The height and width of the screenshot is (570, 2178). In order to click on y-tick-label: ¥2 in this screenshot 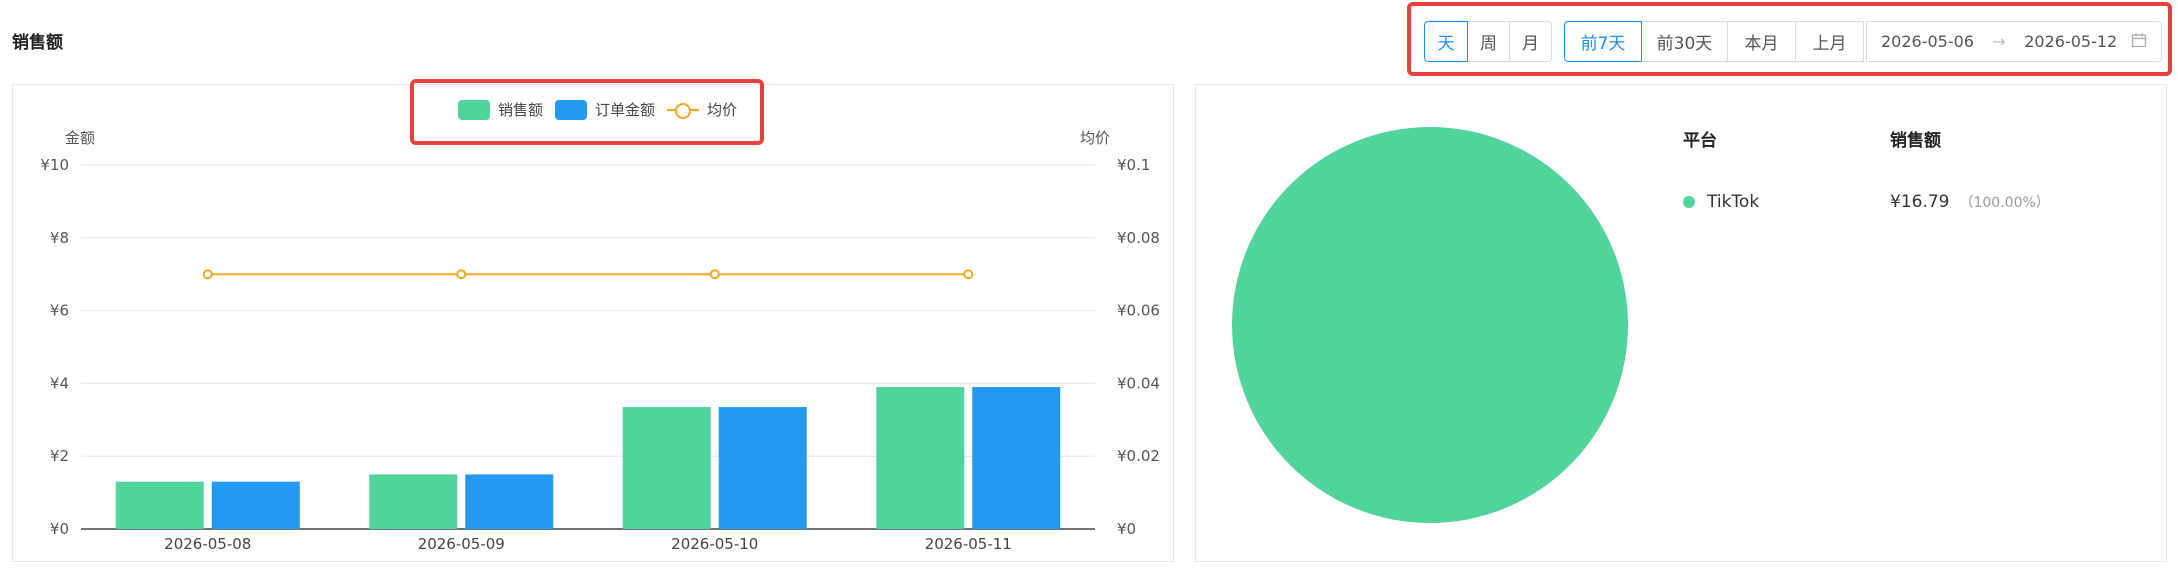, I will do `click(59, 456)`.